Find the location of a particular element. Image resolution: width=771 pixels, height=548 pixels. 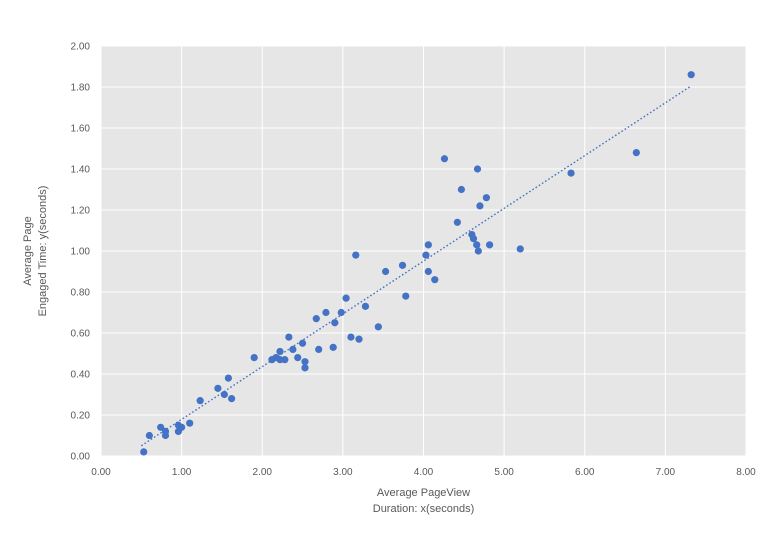

y-tick-label: 0.40 is located at coordinates (81, 375).